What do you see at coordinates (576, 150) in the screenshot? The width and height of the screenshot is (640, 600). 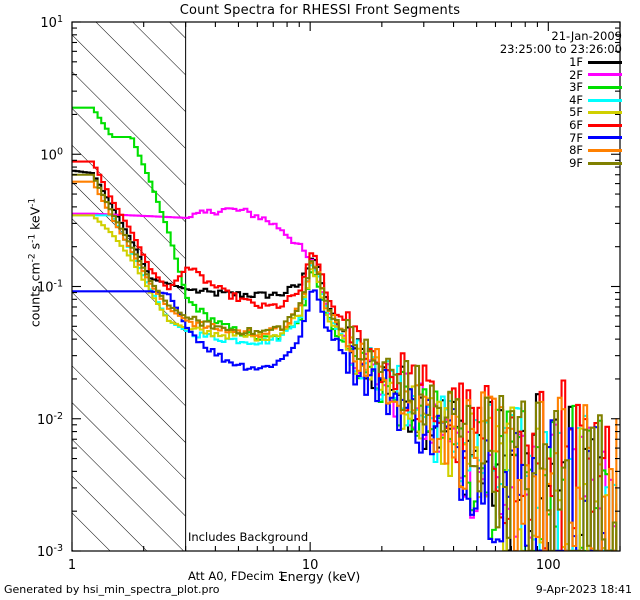 I see `legend-label: 8F` at bounding box center [576, 150].